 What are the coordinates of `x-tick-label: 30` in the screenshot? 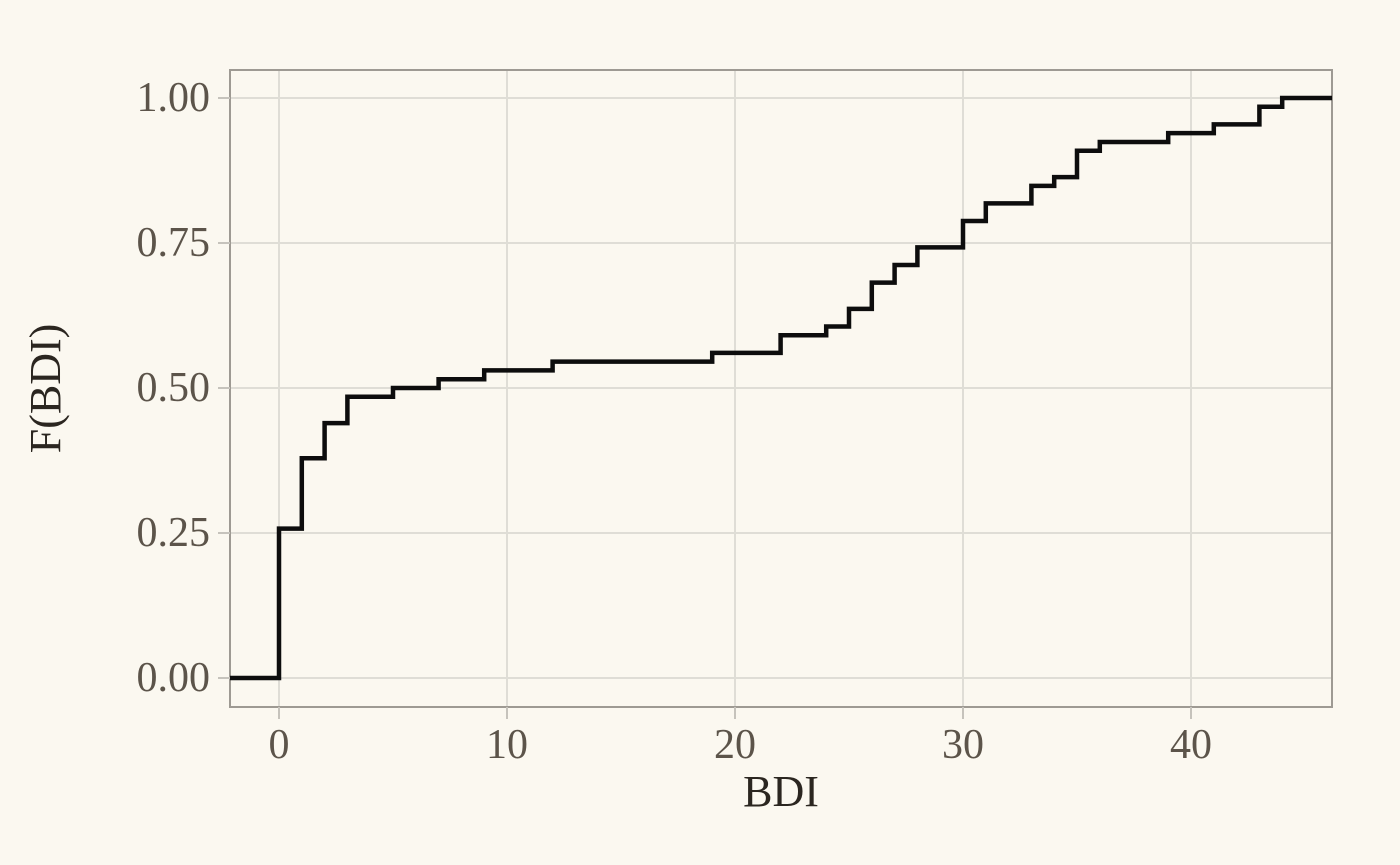 It's located at (963, 745).